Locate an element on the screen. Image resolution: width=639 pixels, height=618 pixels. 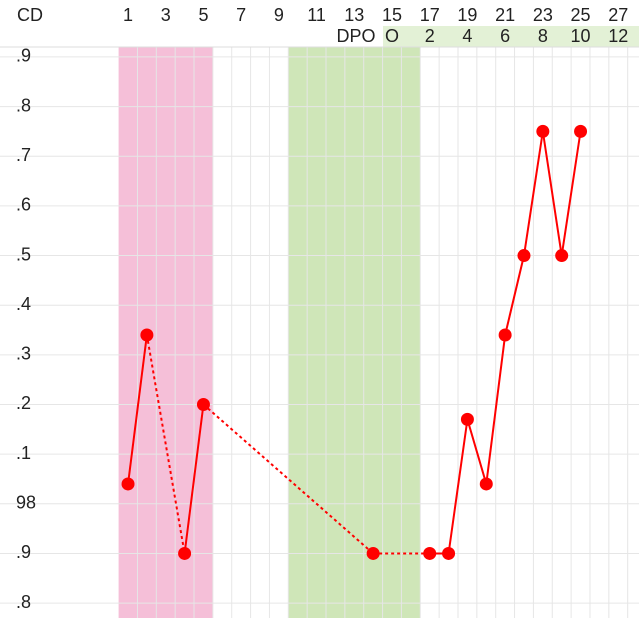
y-tick-label: .5 is located at coordinates (23, 254).